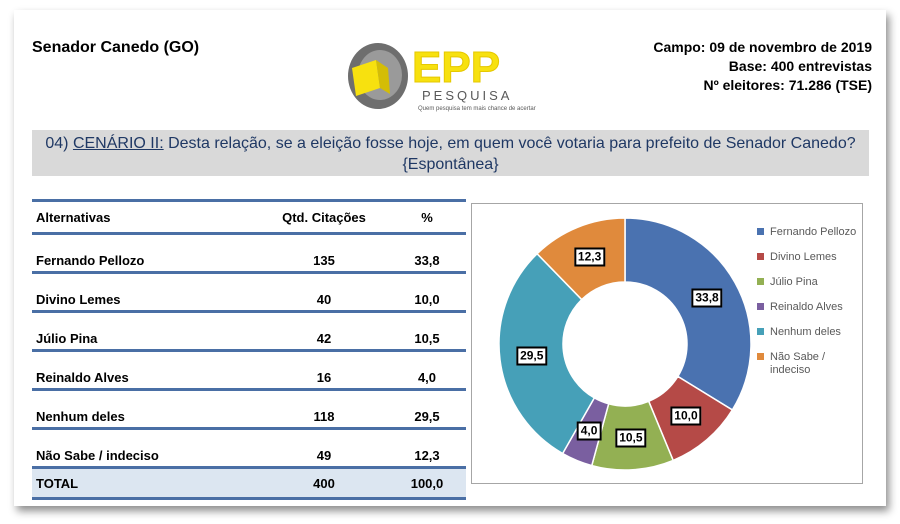 This screenshot has width=900, height=524. What do you see at coordinates (427, 260) in the screenshot?
I see `row-pct: 33,8` at bounding box center [427, 260].